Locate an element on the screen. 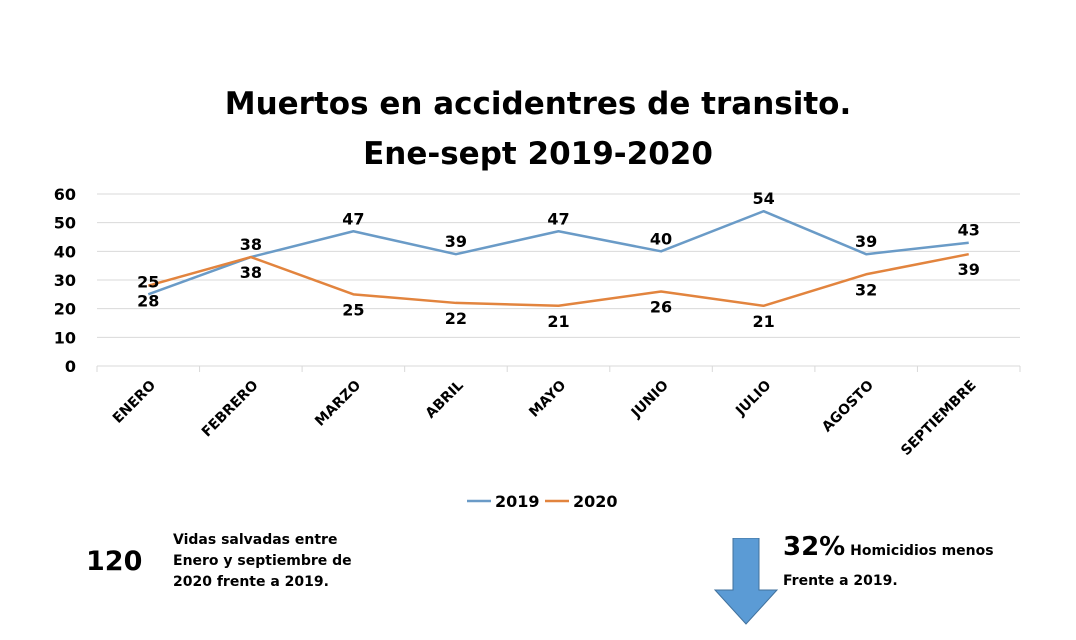 Image resolution: width=1076 pixels, height=640 pixels. data-label: 28 is located at coordinates (148, 301).